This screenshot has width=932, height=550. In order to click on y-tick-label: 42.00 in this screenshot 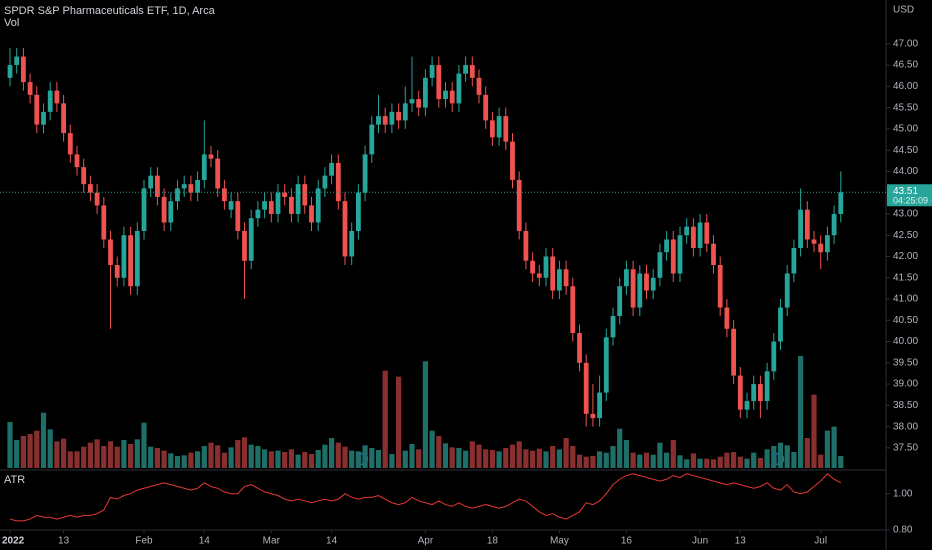, I will do `click(905, 256)`.